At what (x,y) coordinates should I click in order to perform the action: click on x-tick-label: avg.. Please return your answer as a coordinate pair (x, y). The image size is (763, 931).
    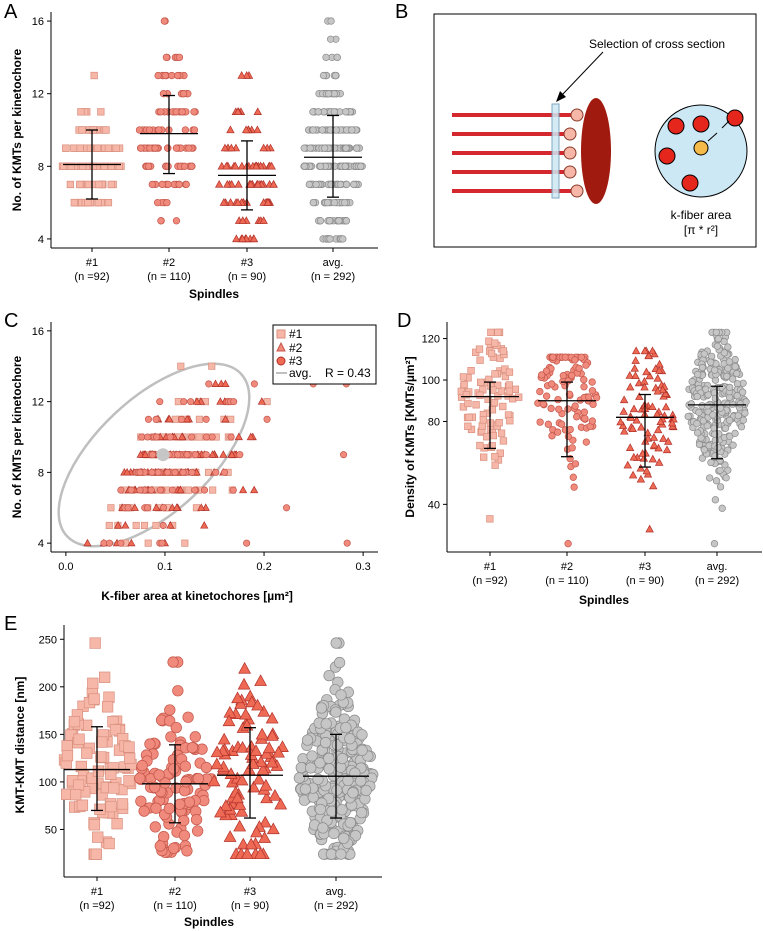
    Looking at the image, I should click on (717, 567).